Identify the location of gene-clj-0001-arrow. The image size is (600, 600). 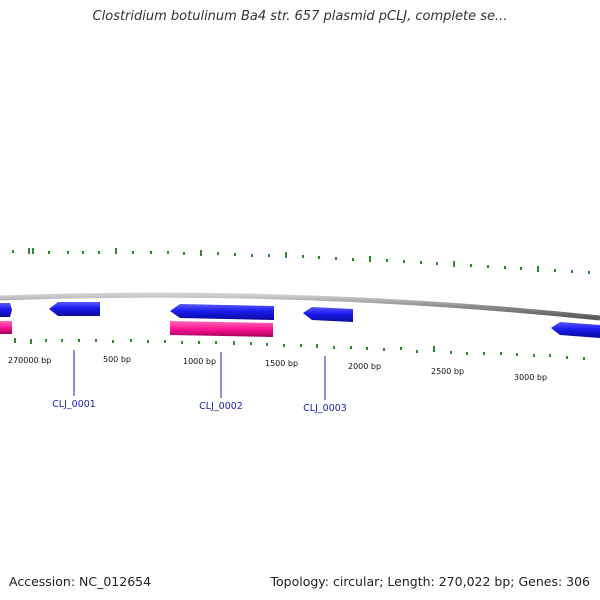
(74, 309).